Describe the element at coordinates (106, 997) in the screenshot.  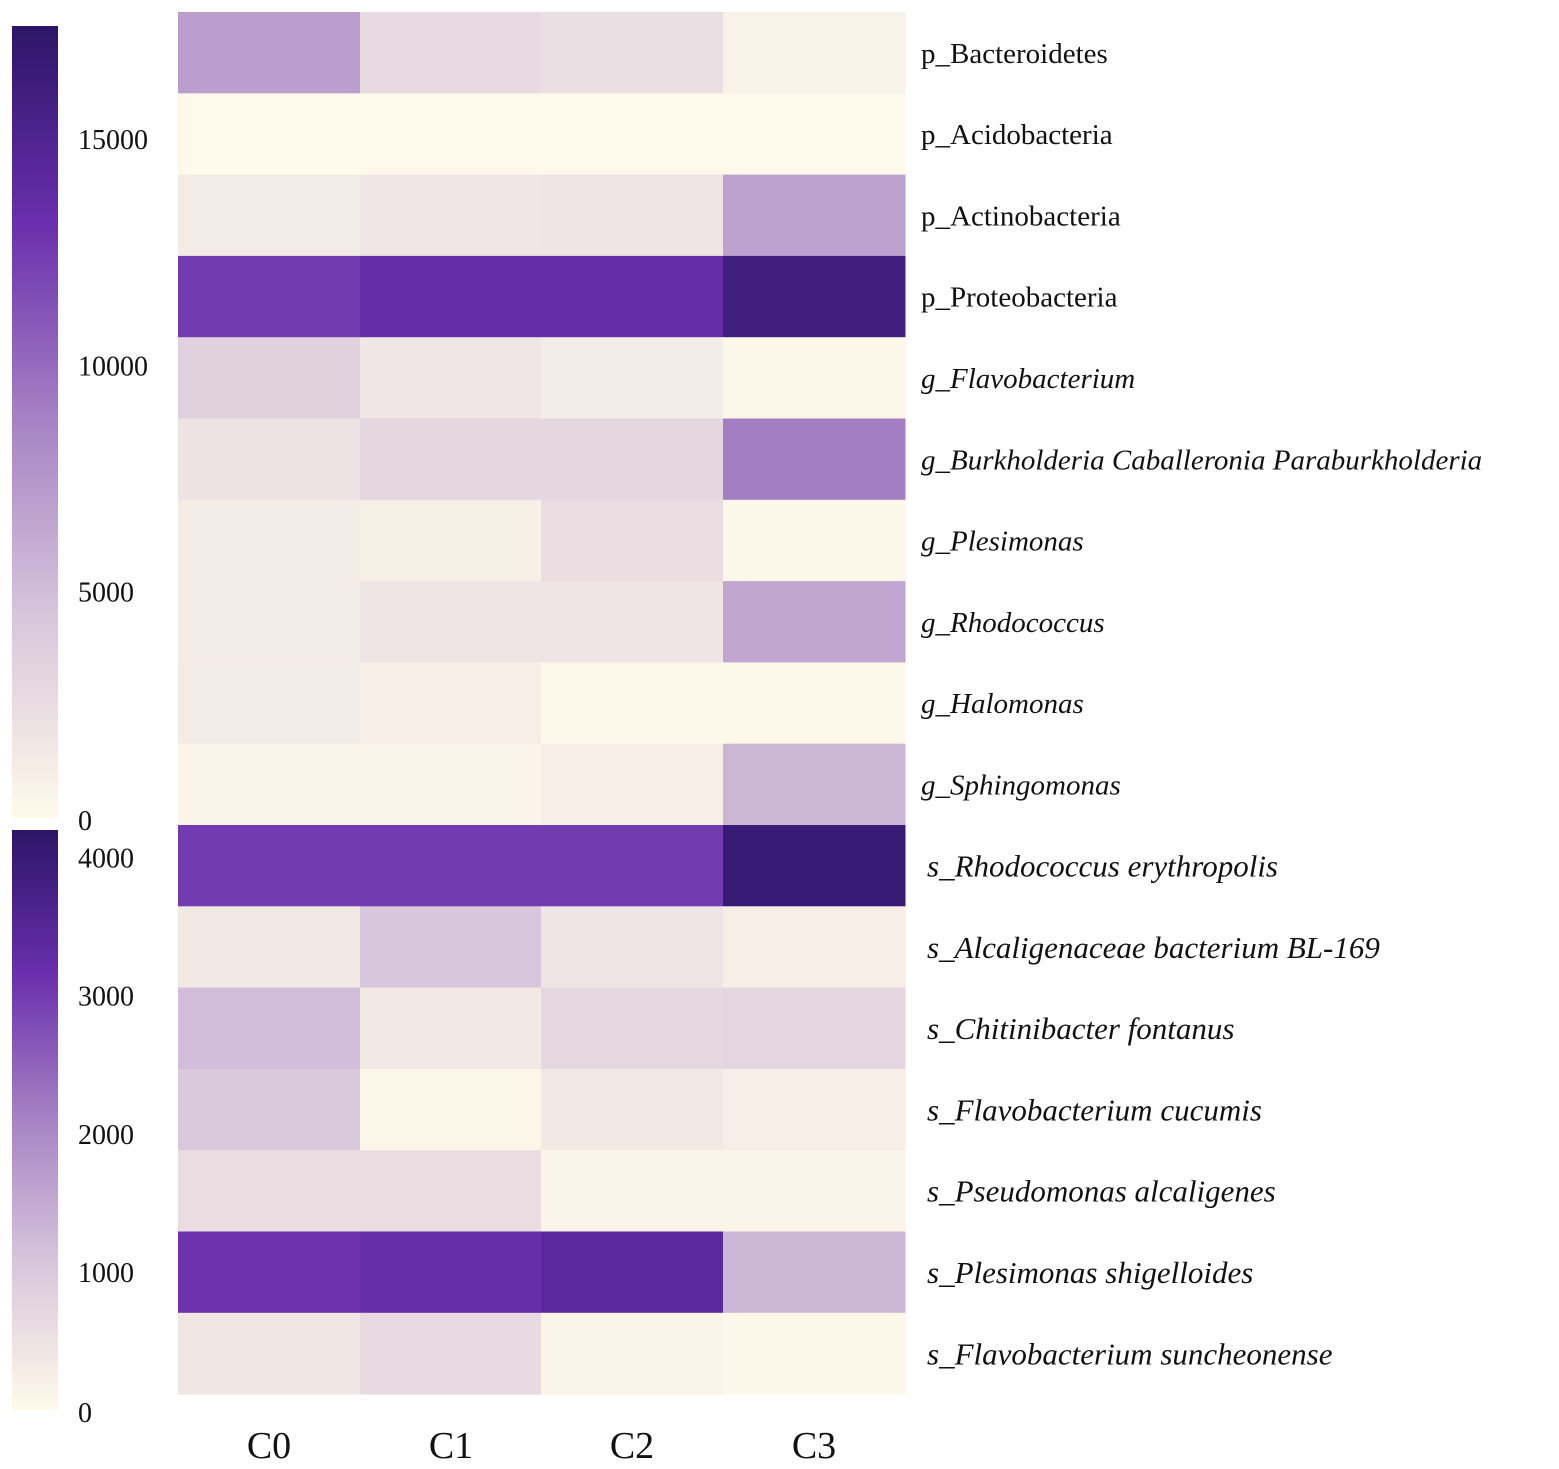
I see `colorbar-tick-label: 3000` at that location.